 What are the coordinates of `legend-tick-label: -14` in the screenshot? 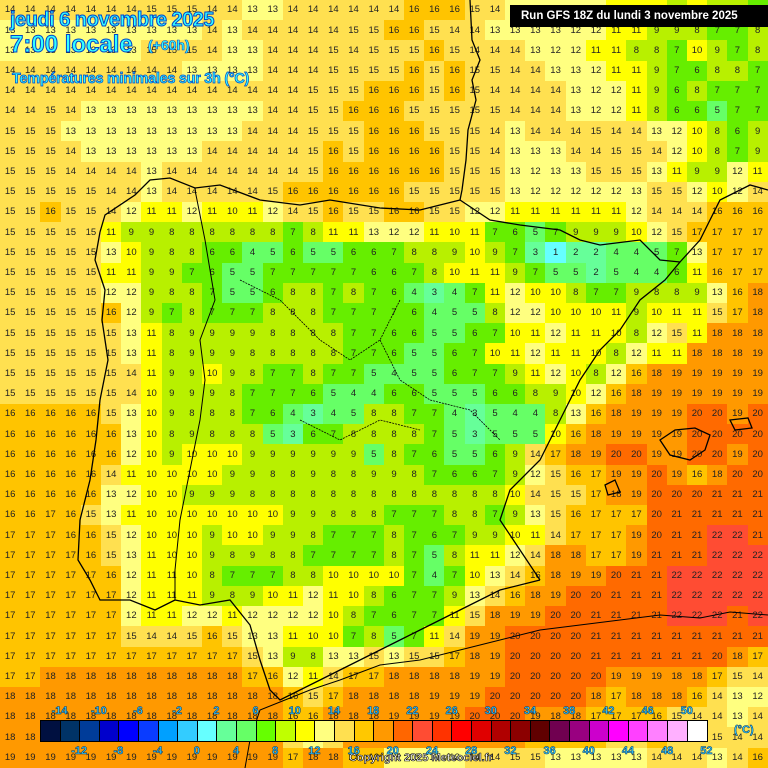 It's located at (59, 711).